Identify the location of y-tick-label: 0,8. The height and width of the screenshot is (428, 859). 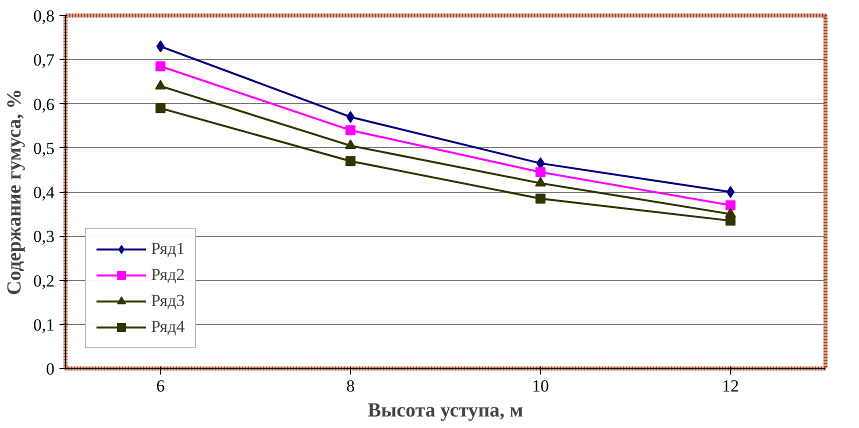
(43, 16).